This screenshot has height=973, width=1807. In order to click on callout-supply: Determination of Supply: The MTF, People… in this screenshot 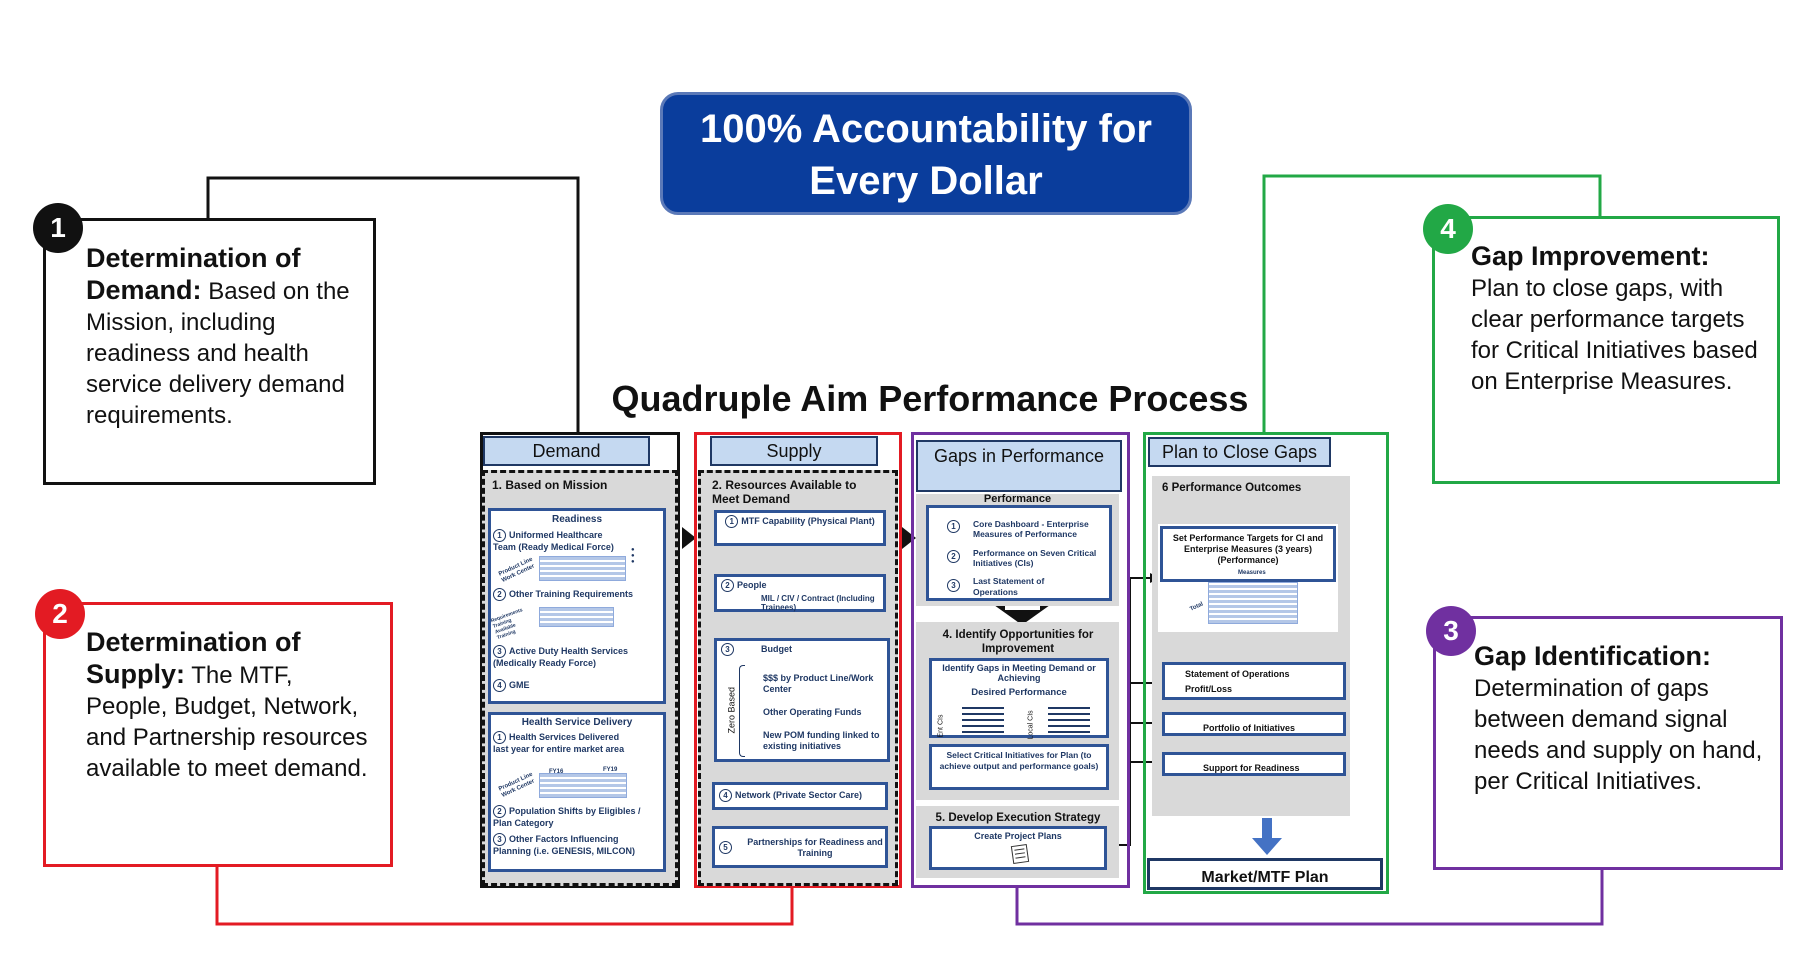, I will do `click(218, 734)`.